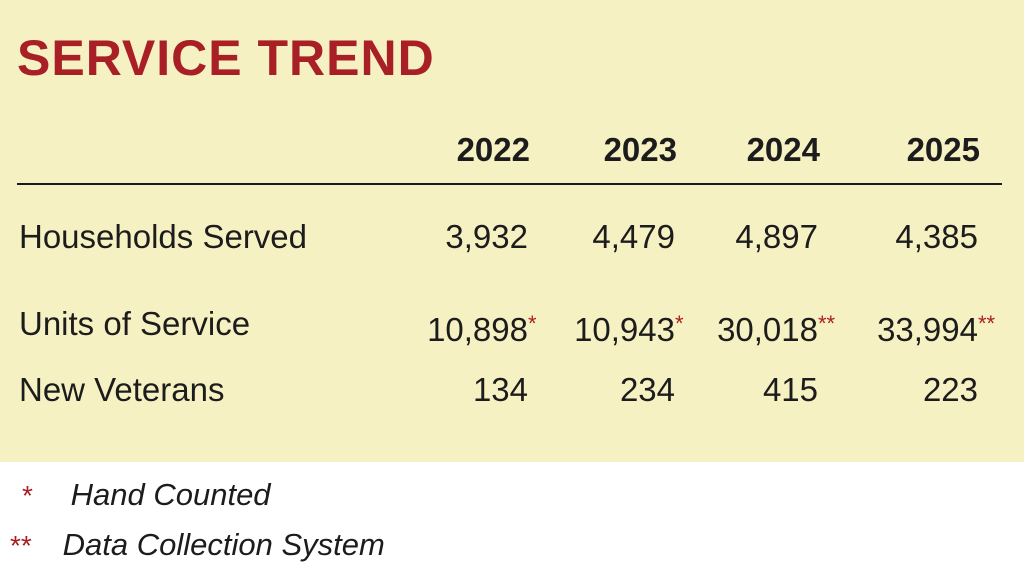  I want to click on row-label-households-served: Households Served, so click(163, 236).